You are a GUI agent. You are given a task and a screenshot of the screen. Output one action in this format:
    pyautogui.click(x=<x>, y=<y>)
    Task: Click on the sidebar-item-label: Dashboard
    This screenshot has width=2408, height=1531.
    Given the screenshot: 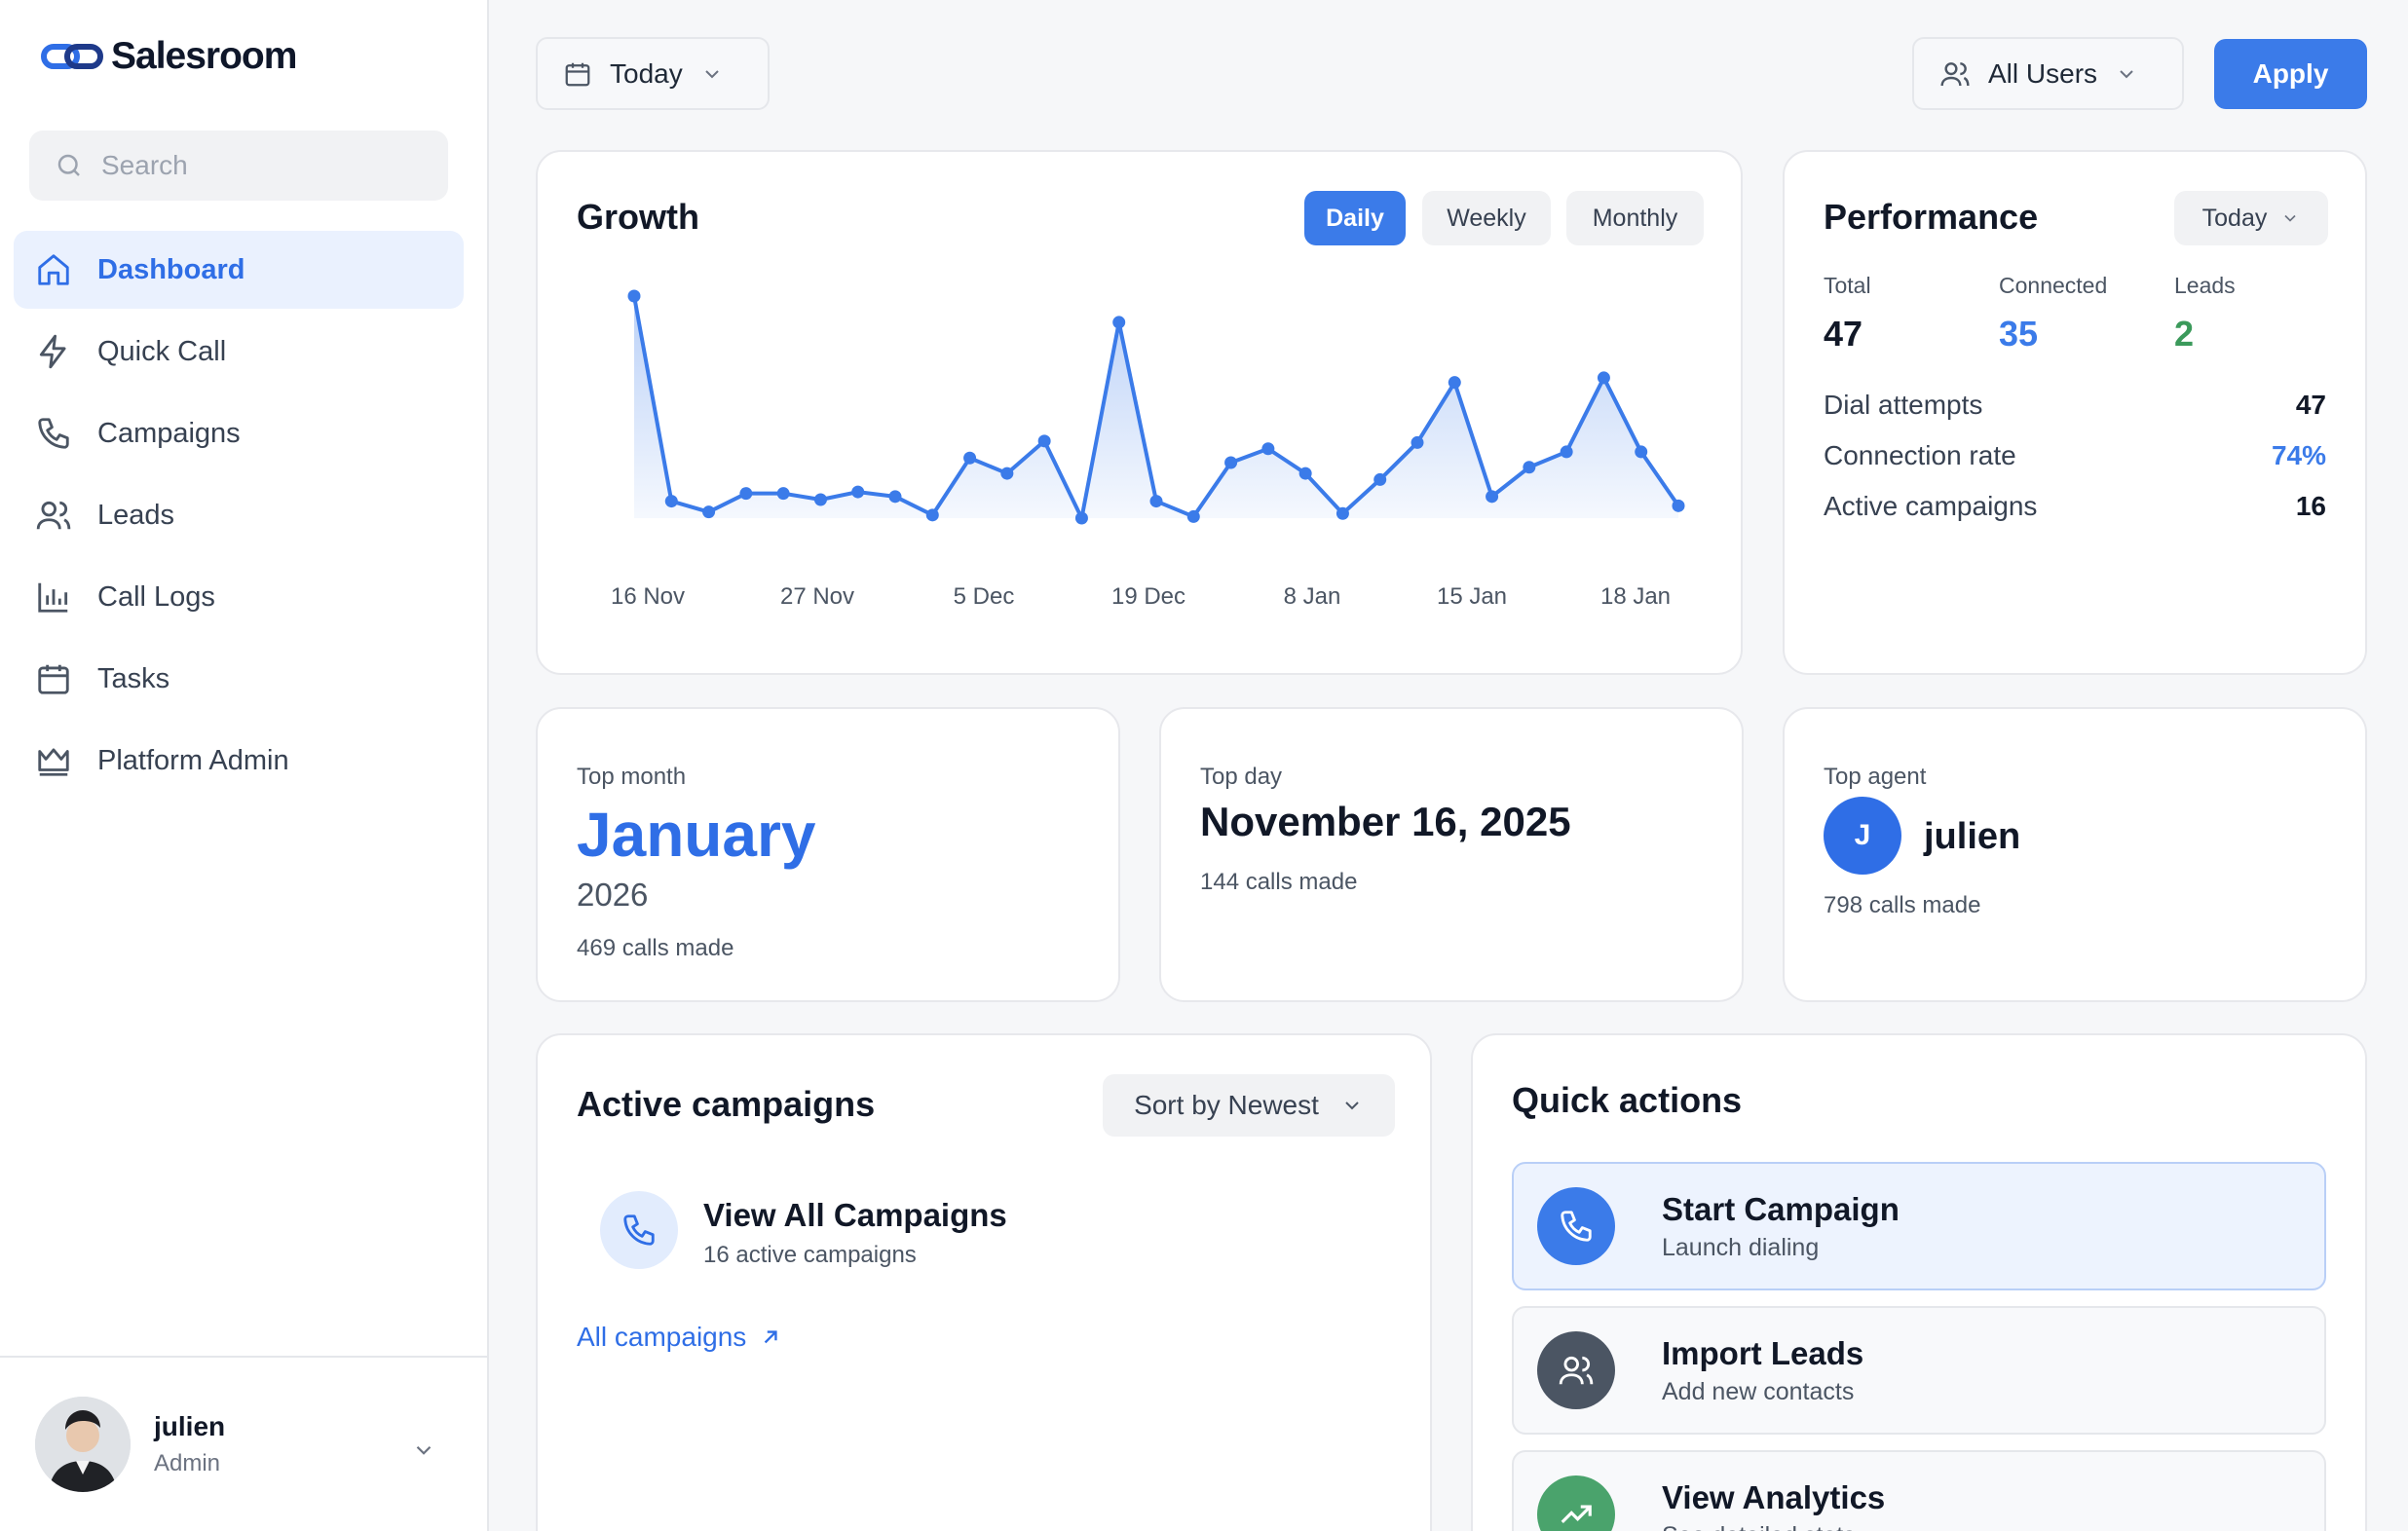 What is the action you would take?
    pyautogui.click(x=171, y=269)
    